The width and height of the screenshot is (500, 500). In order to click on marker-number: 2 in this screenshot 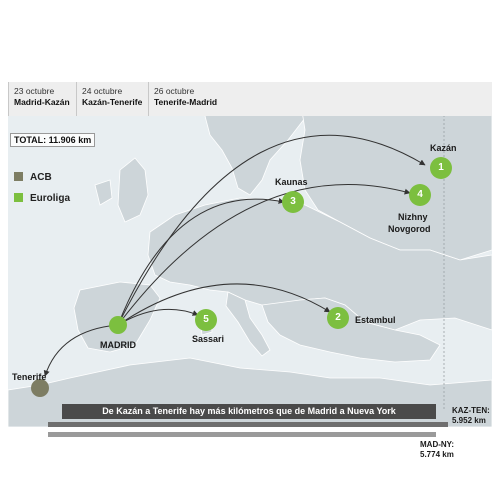, I will do `click(338, 317)`.